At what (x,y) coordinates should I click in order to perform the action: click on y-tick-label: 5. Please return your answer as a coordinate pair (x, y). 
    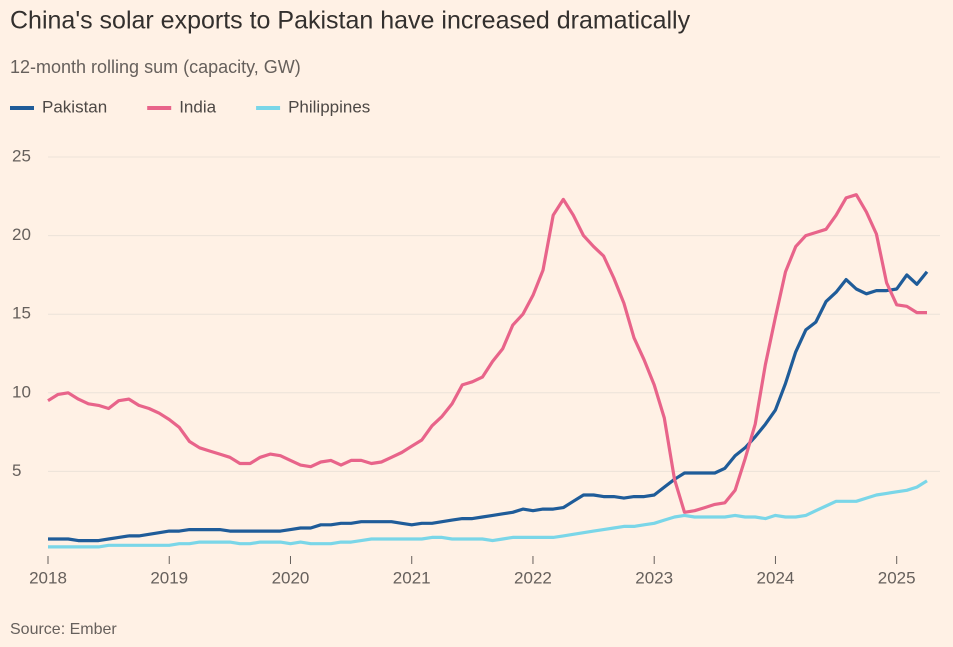
    Looking at the image, I should click on (16, 470).